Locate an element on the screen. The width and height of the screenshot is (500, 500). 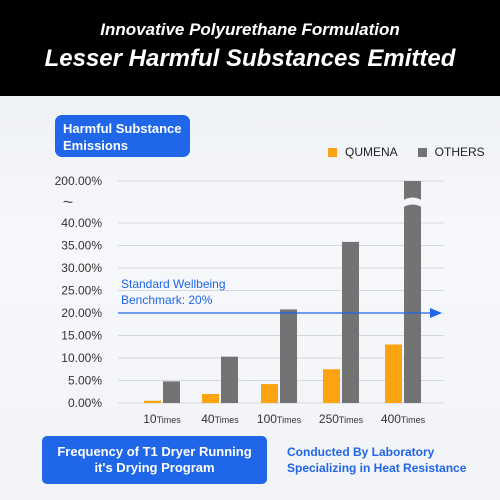
legend-label-others: OTHERS is located at coordinates (459, 152).